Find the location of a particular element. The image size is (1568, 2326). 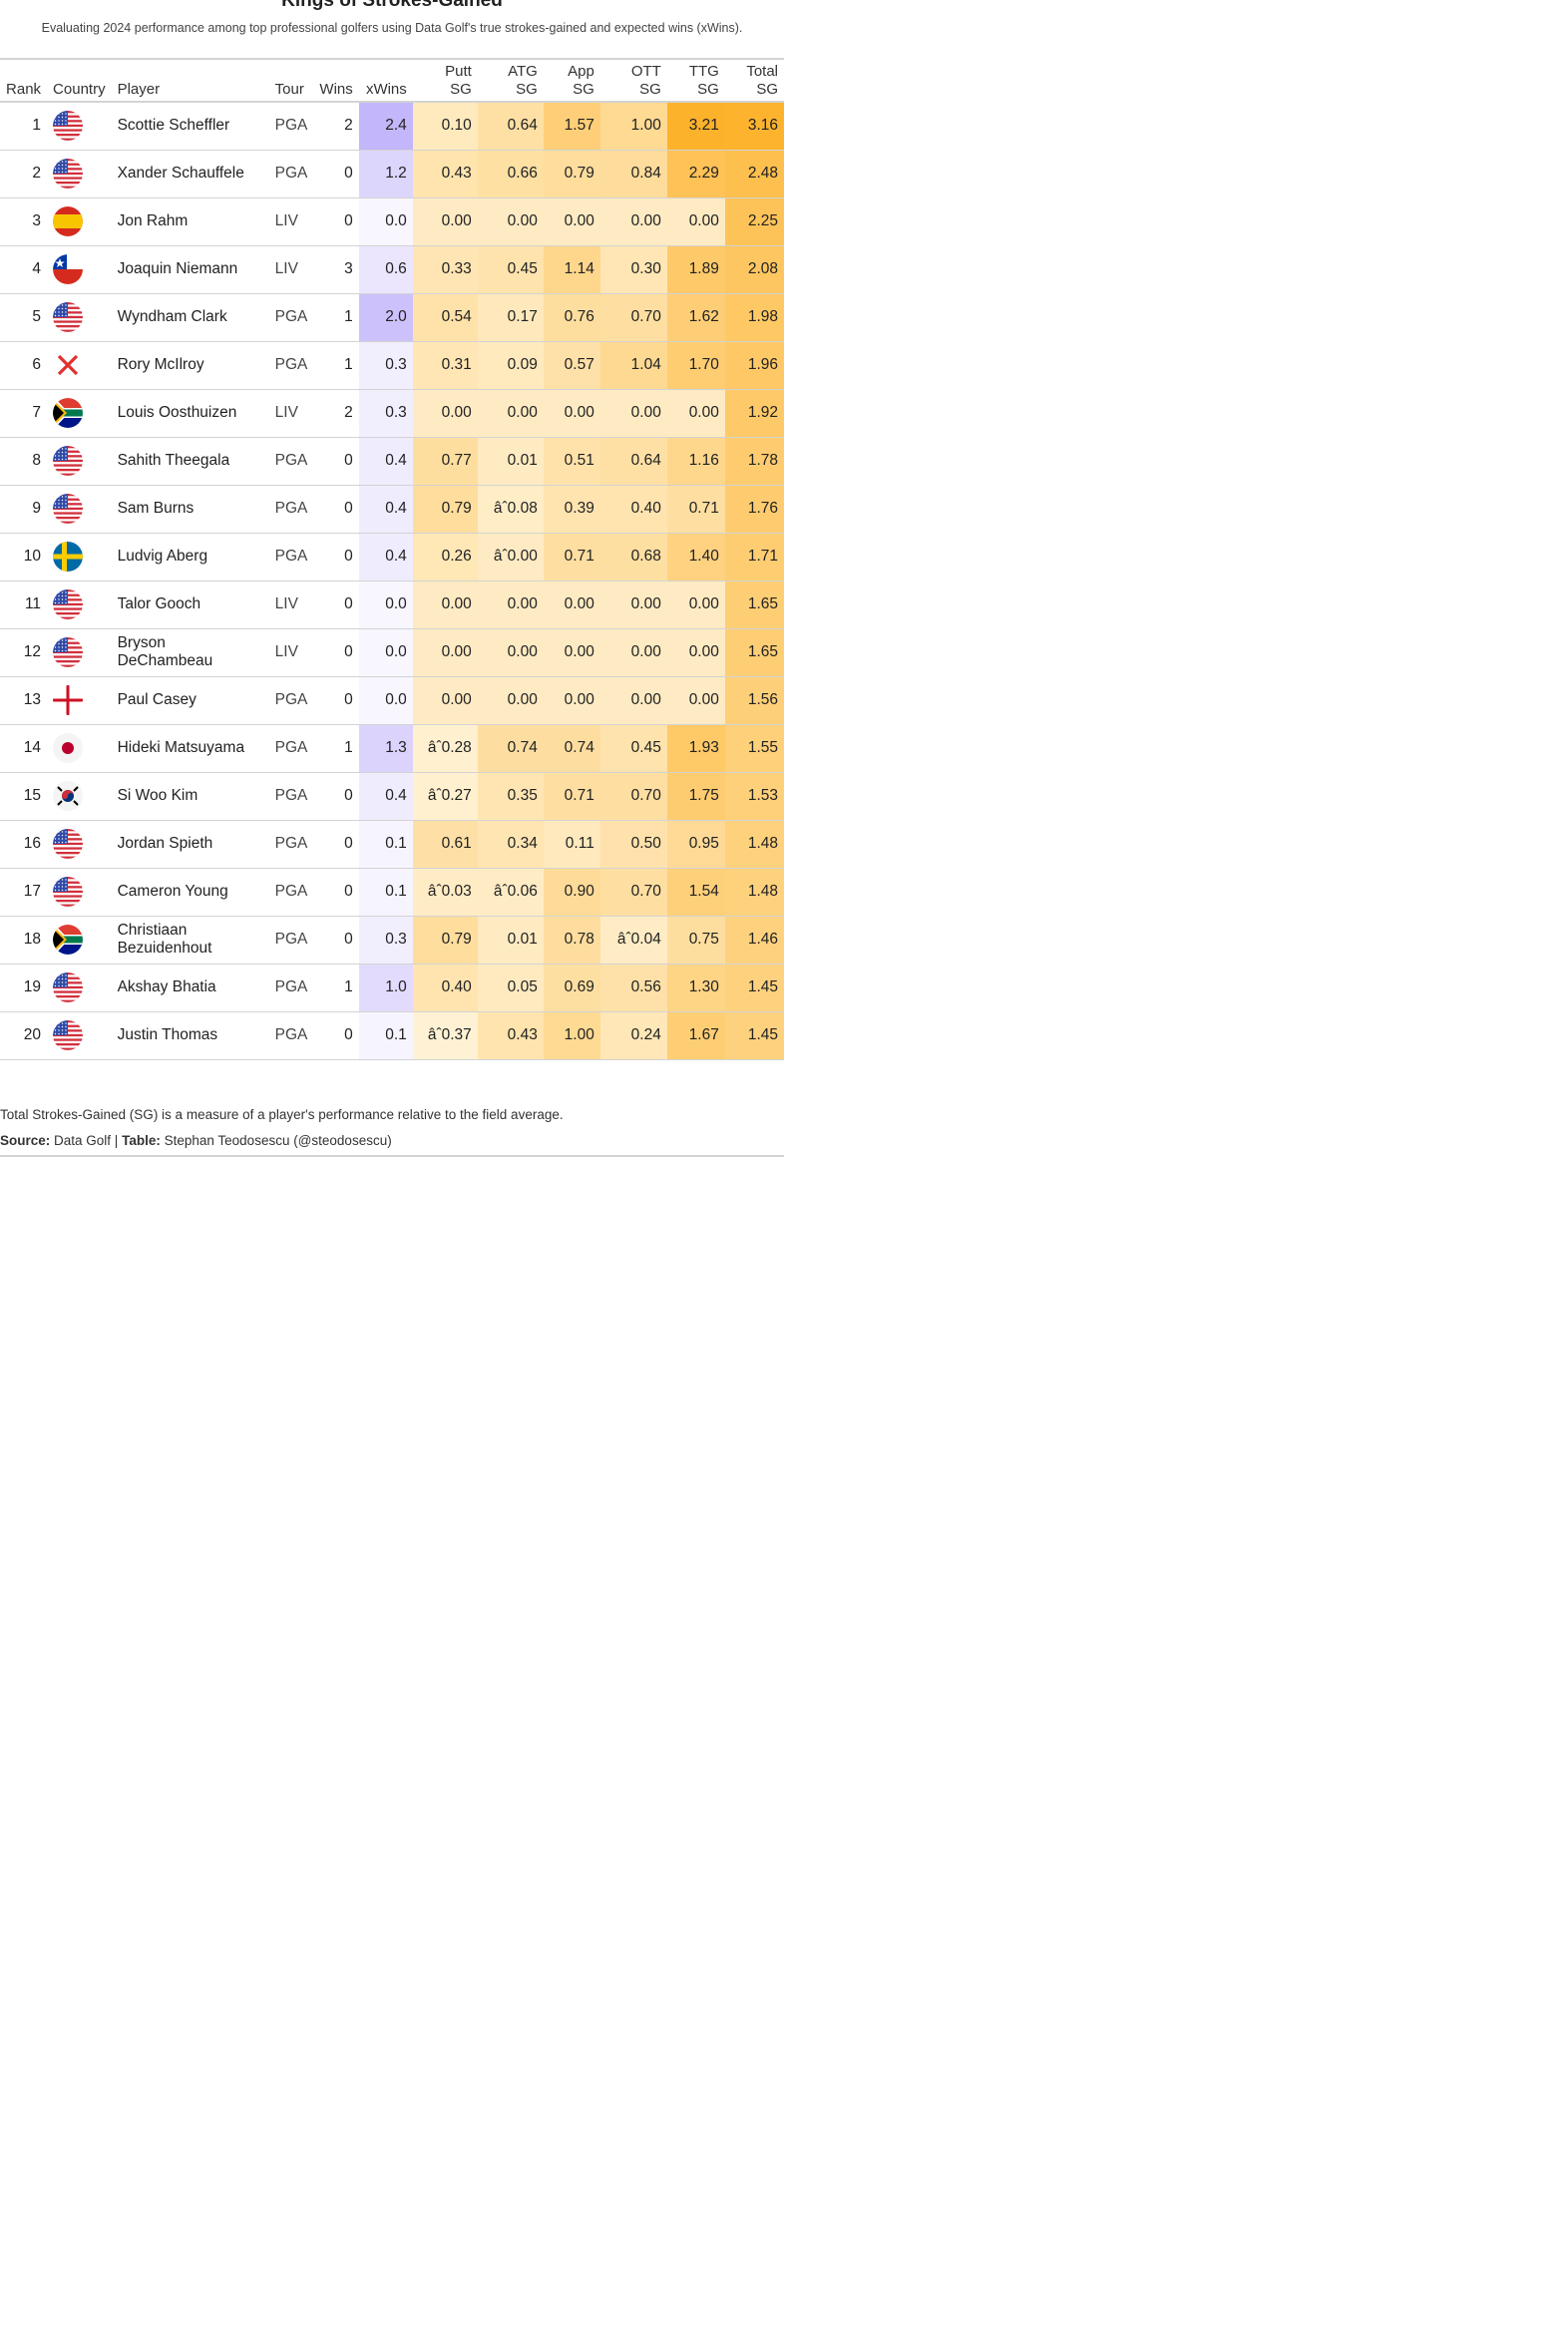

cell-ott: 0.64 is located at coordinates (633, 461).